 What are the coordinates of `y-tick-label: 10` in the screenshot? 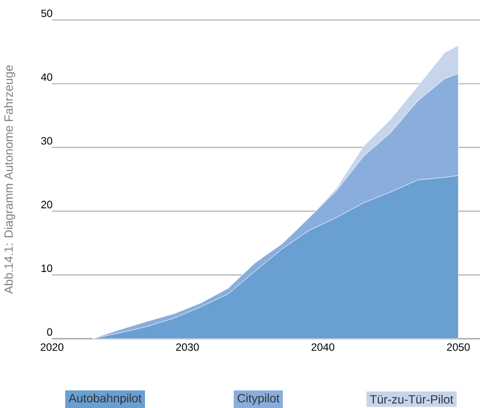 It's located at (47, 268).